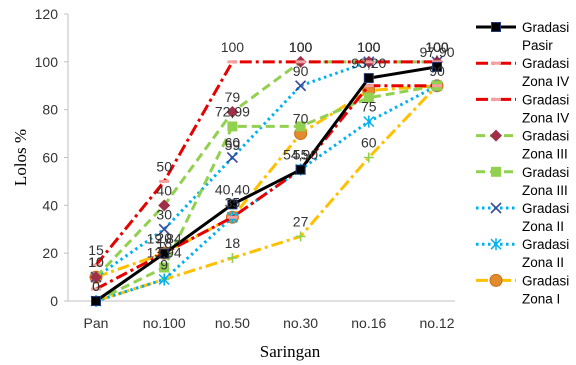 The image size is (576, 365). I want to click on x-tick-label: no.50, so click(232, 323).